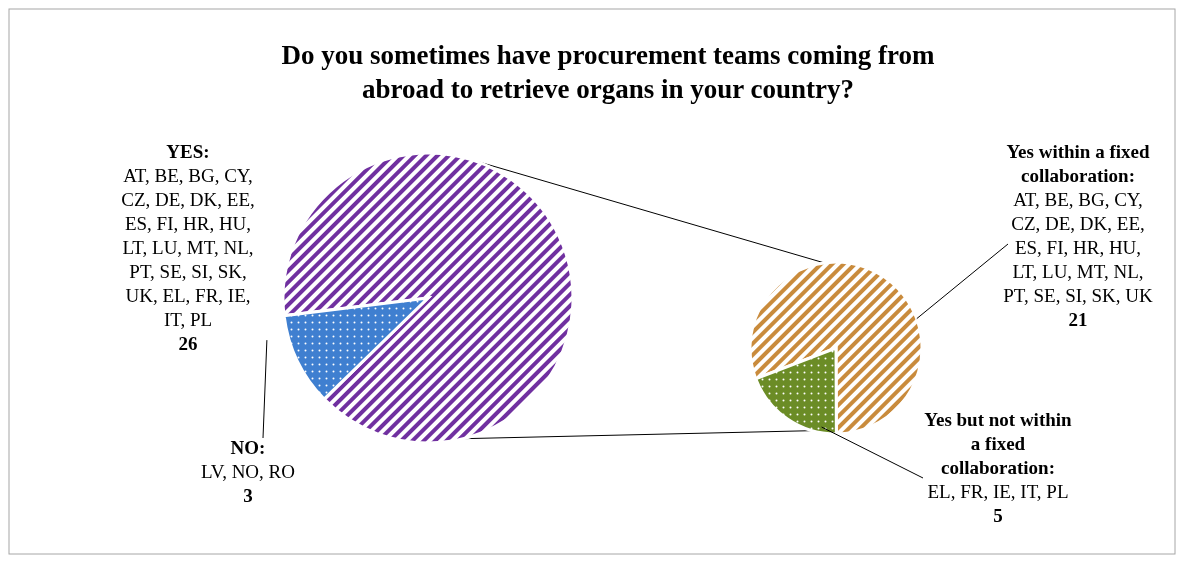  I want to click on data-label: 3, so click(248, 495).